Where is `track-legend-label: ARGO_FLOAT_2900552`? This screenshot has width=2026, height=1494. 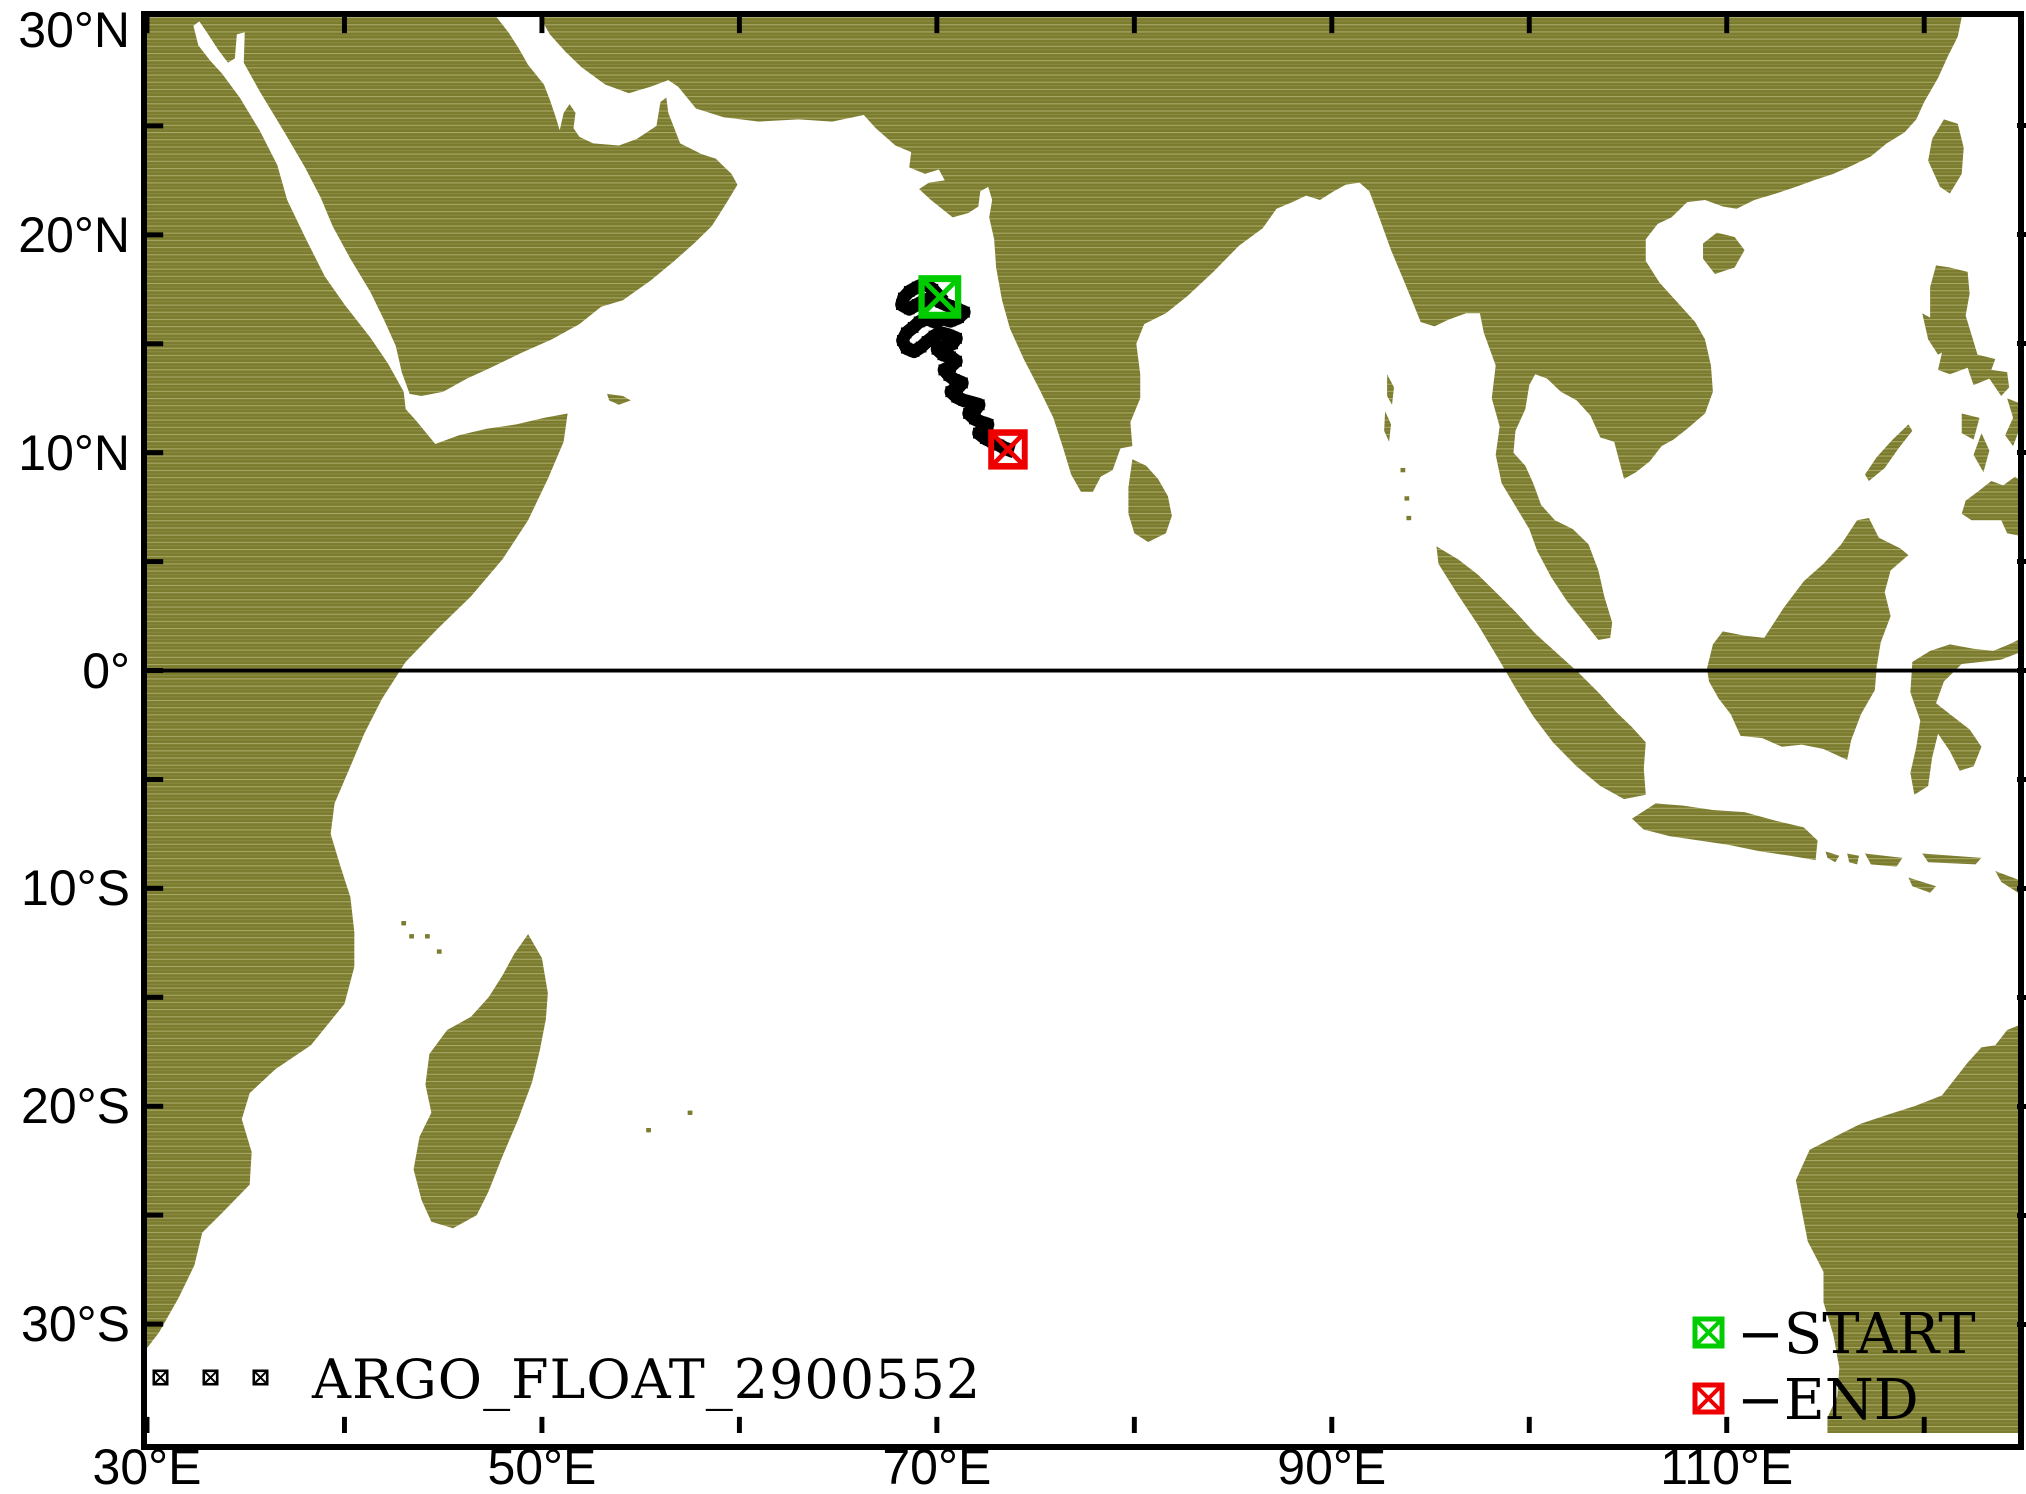 track-legend-label: ARGO_FLOAT_2900552 is located at coordinates (647, 1379).